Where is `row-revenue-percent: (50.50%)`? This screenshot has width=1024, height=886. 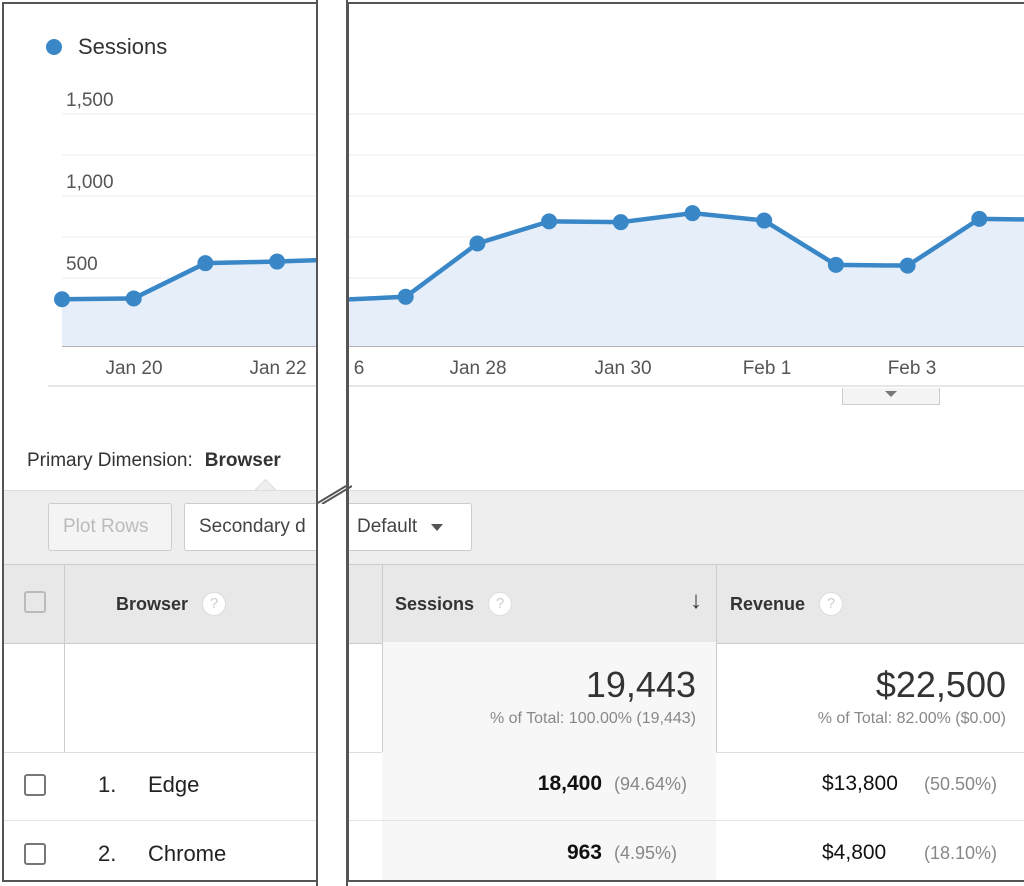 row-revenue-percent: (50.50%) is located at coordinates (961, 784).